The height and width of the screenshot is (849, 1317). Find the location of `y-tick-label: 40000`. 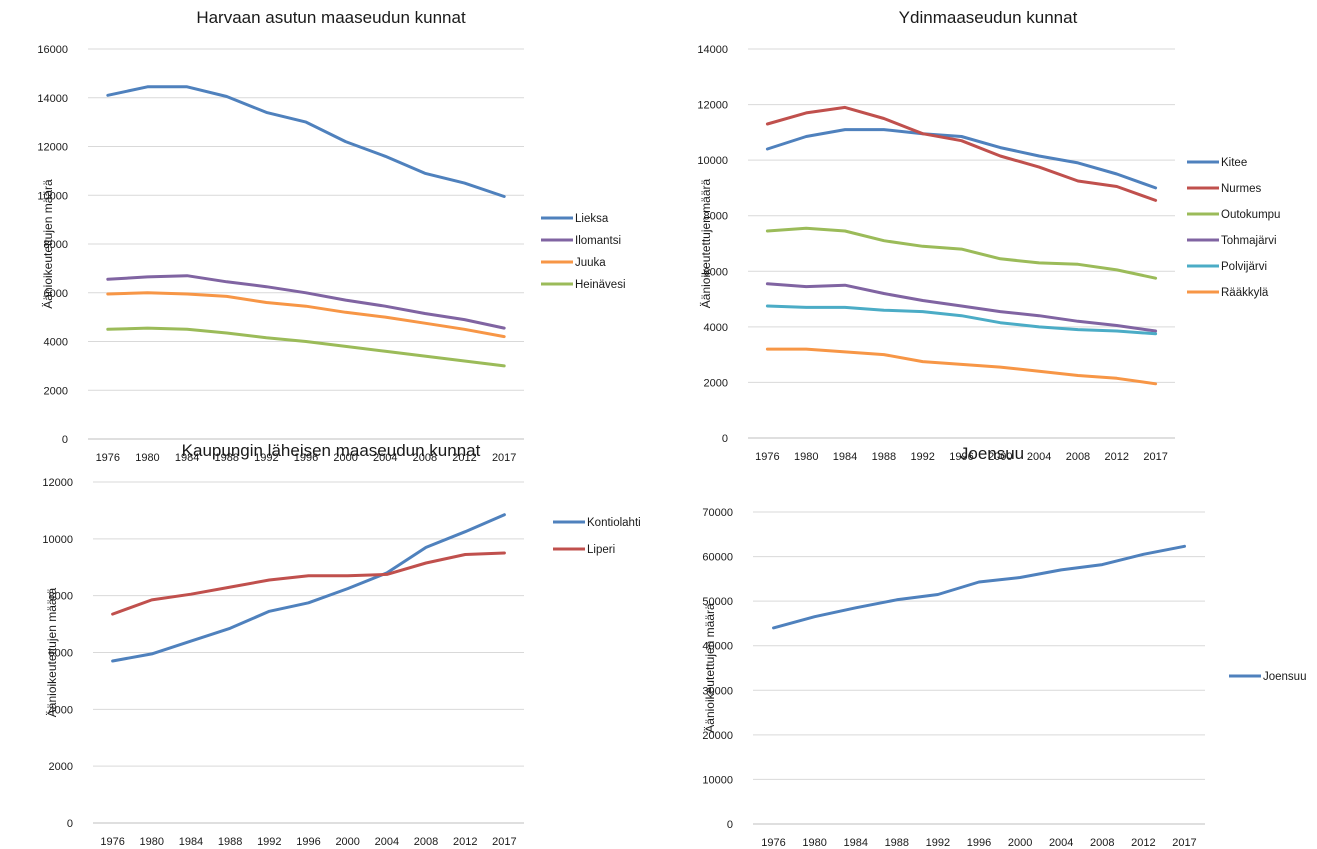

y-tick-label: 40000 is located at coordinates (717, 647).